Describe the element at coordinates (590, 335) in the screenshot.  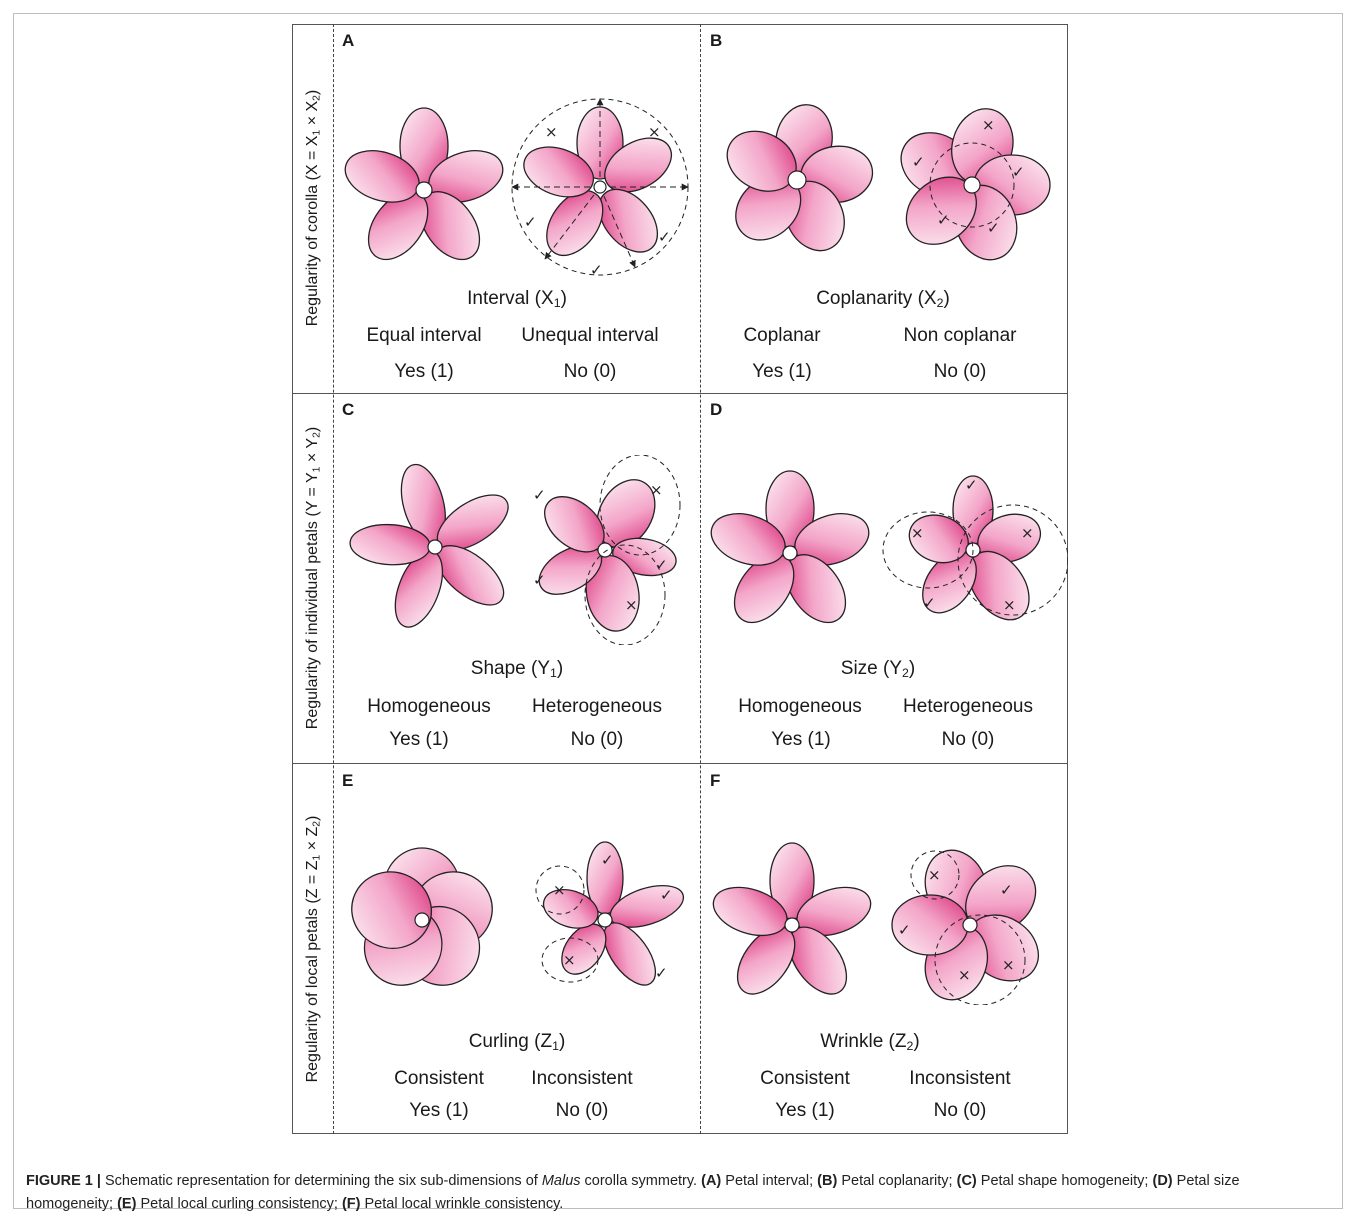
I see `option-label-unequal-interval: Unequal interval` at that location.